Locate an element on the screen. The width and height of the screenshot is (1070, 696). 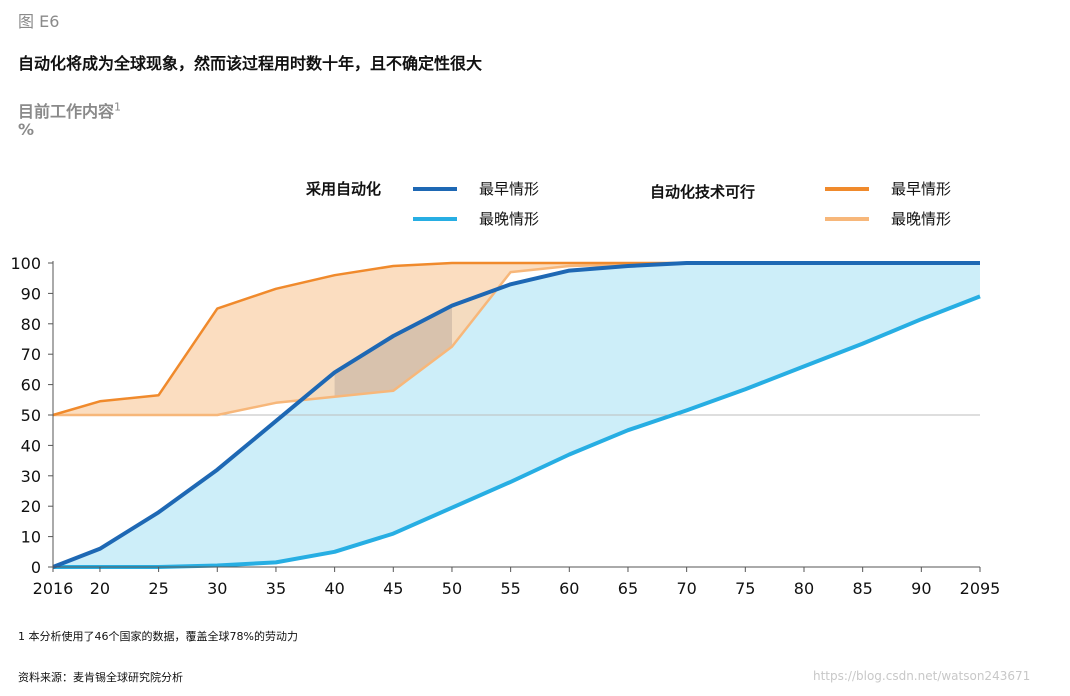
x-tick-label: 90 is located at coordinates (921, 588).